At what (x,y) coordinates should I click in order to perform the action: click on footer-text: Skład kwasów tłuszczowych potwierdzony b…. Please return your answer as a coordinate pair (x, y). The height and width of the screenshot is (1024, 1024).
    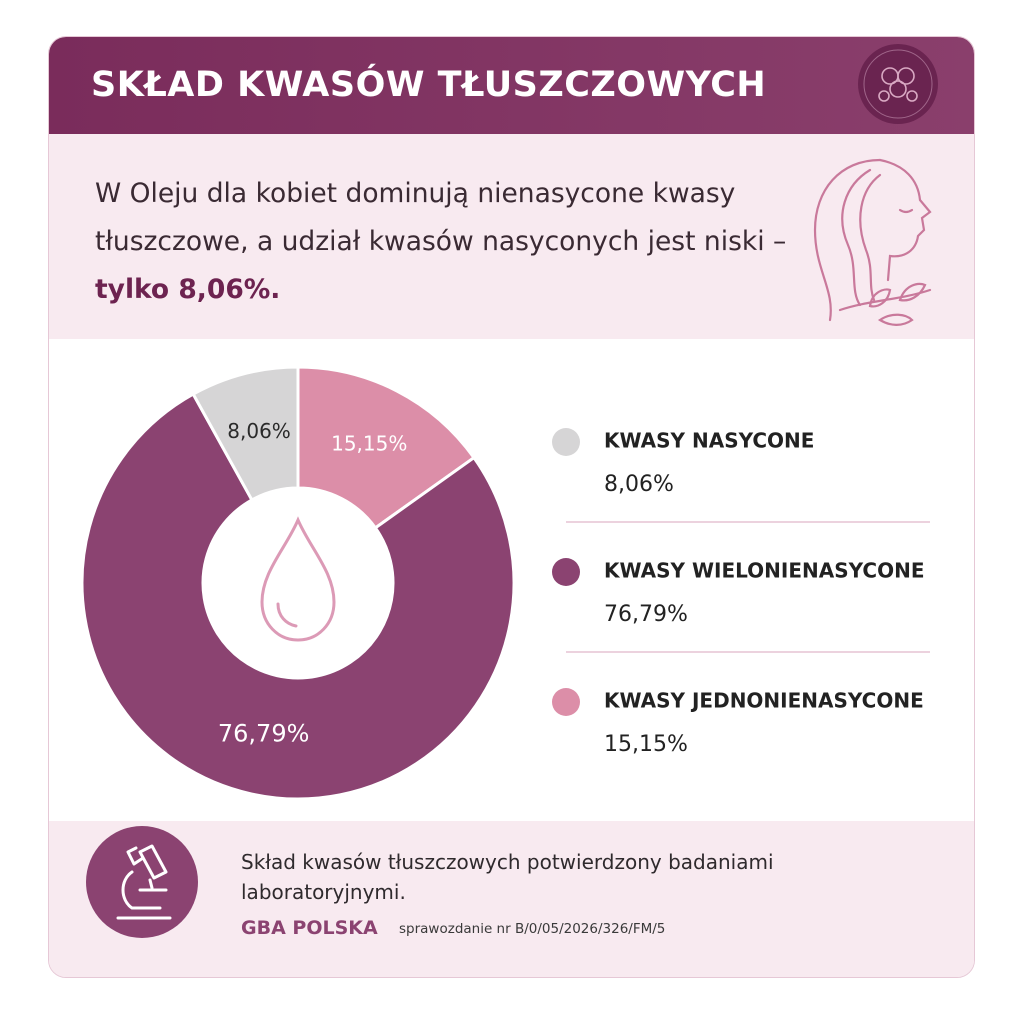
    Looking at the image, I should click on (507, 877).